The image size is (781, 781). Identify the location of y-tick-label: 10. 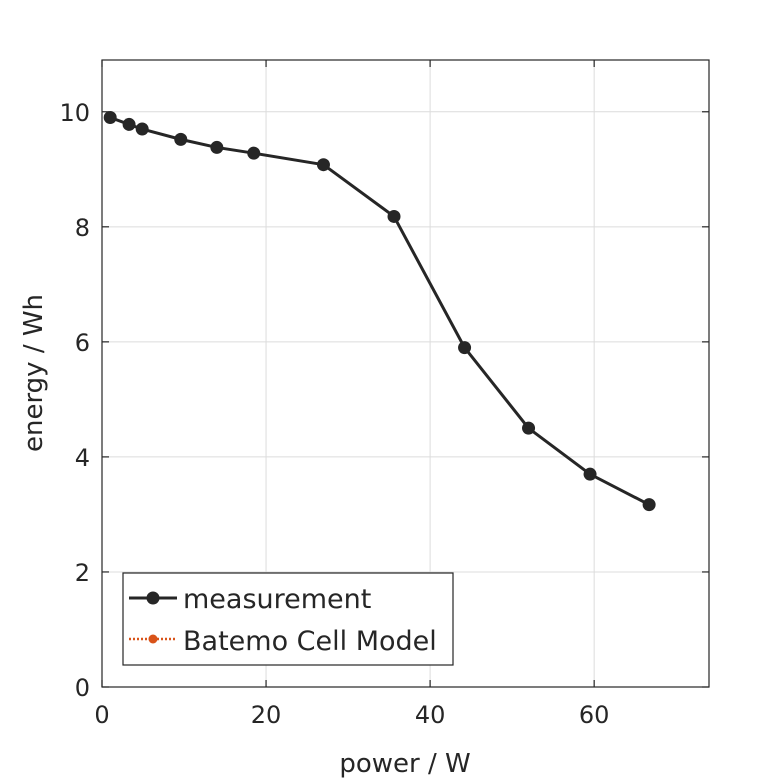
(74, 113).